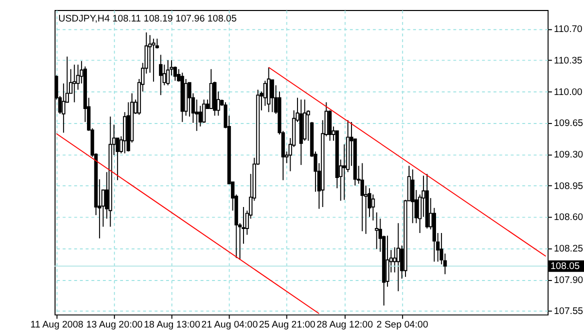 The width and height of the screenshot is (584, 336). I want to click on x-tick-label: 13 Aug 20:00, so click(114, 324).